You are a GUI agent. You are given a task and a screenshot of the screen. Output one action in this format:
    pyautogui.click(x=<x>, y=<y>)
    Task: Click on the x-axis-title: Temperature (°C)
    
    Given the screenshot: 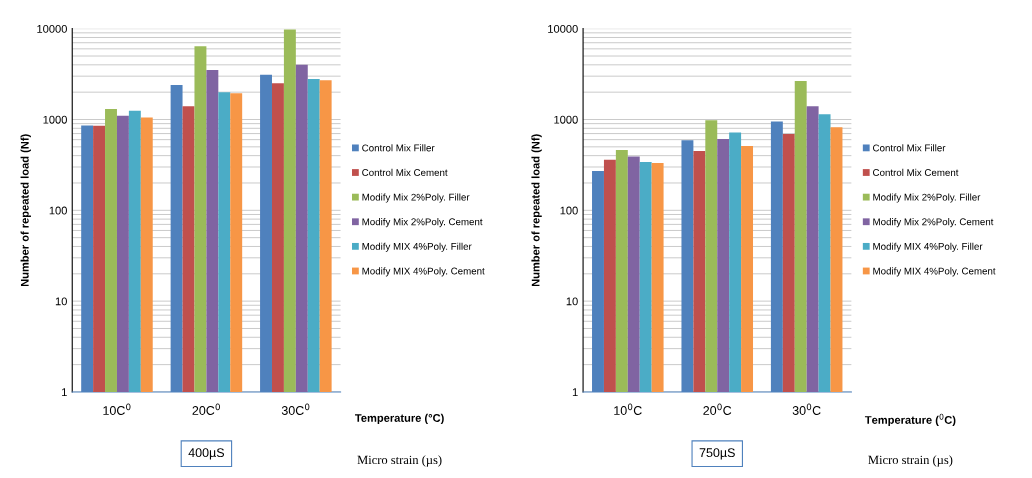 What is the action you would take?
    pyautogui.click(x=399, y=419)
    